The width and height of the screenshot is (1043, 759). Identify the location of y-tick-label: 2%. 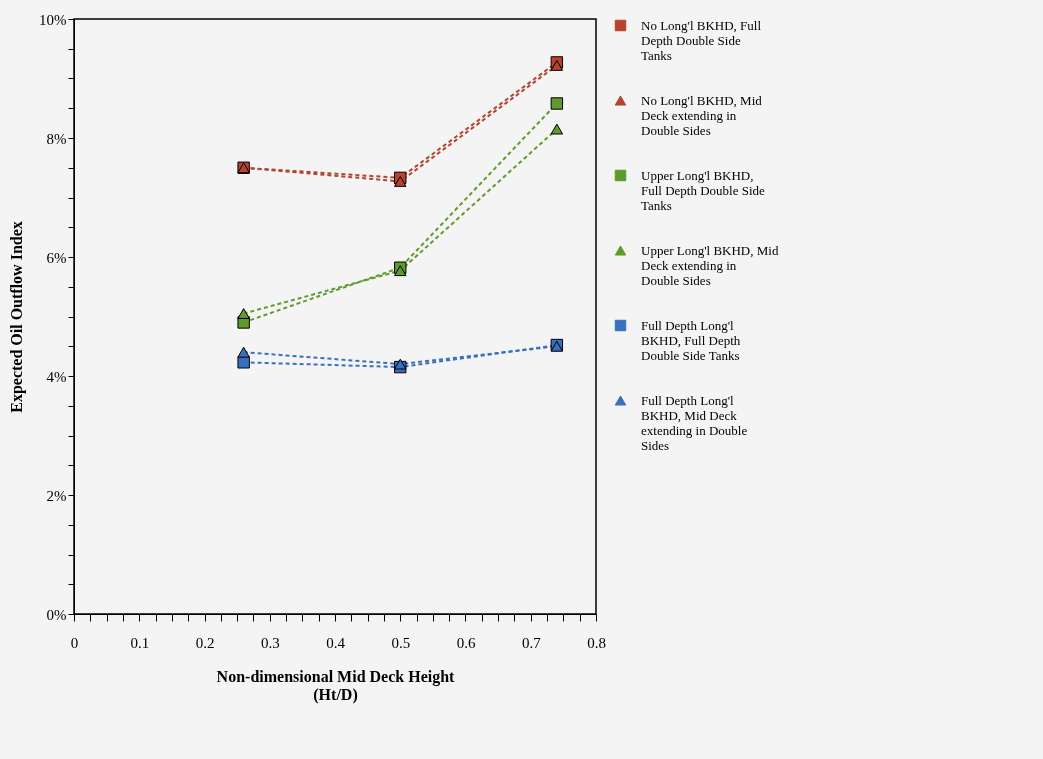
(56, 495).